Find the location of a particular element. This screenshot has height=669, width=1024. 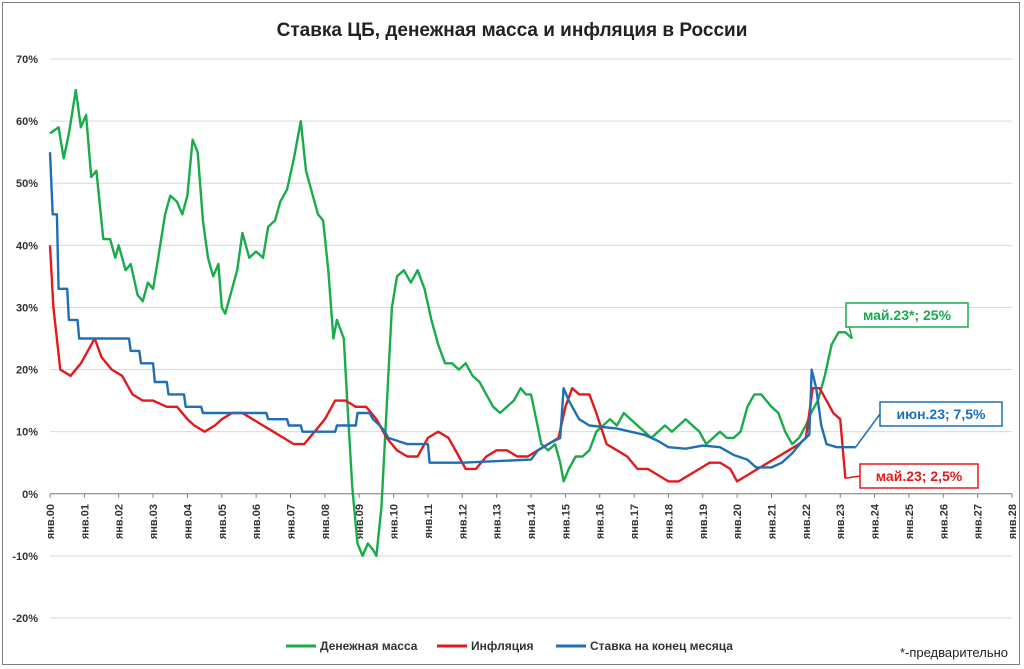

y-tick-label: 50% is located at coordinates (27, 184).